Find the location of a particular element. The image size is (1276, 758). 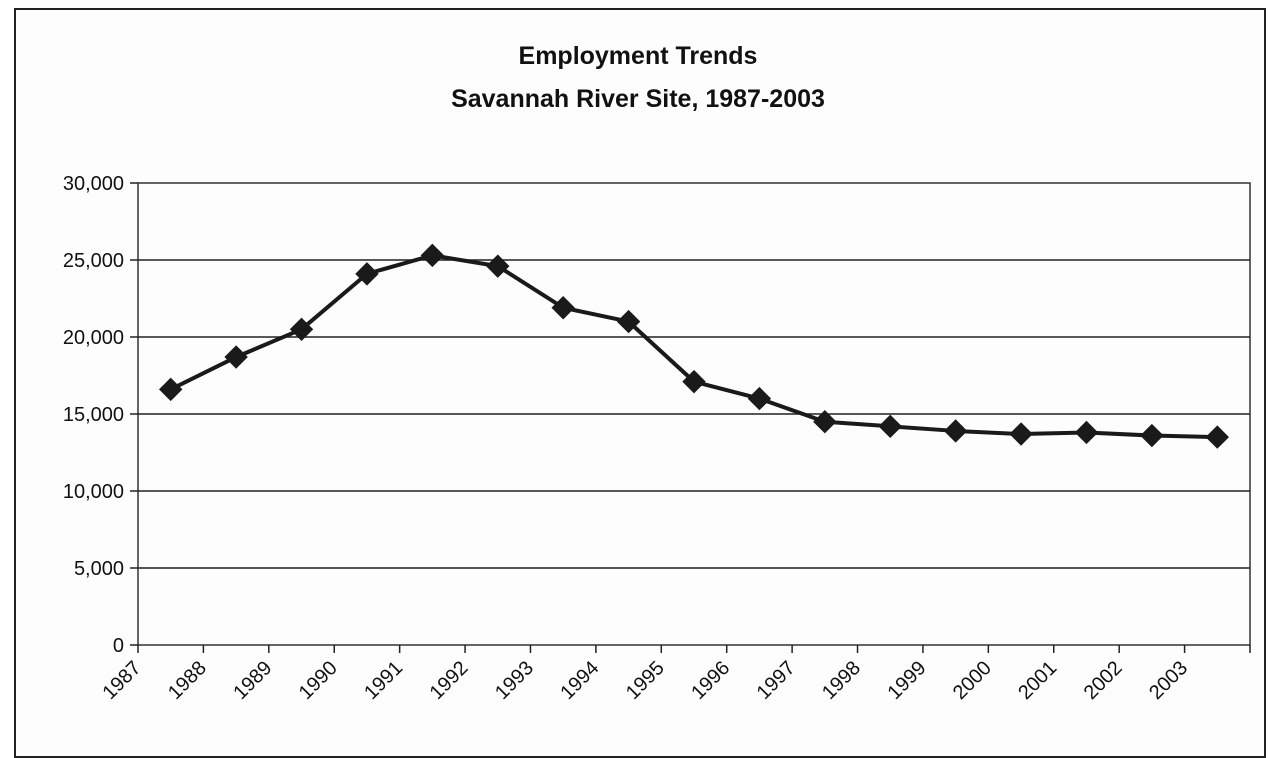

chart-subtitle: Savannah River Site, 1987-2003 is located at coordinates (638, 99).